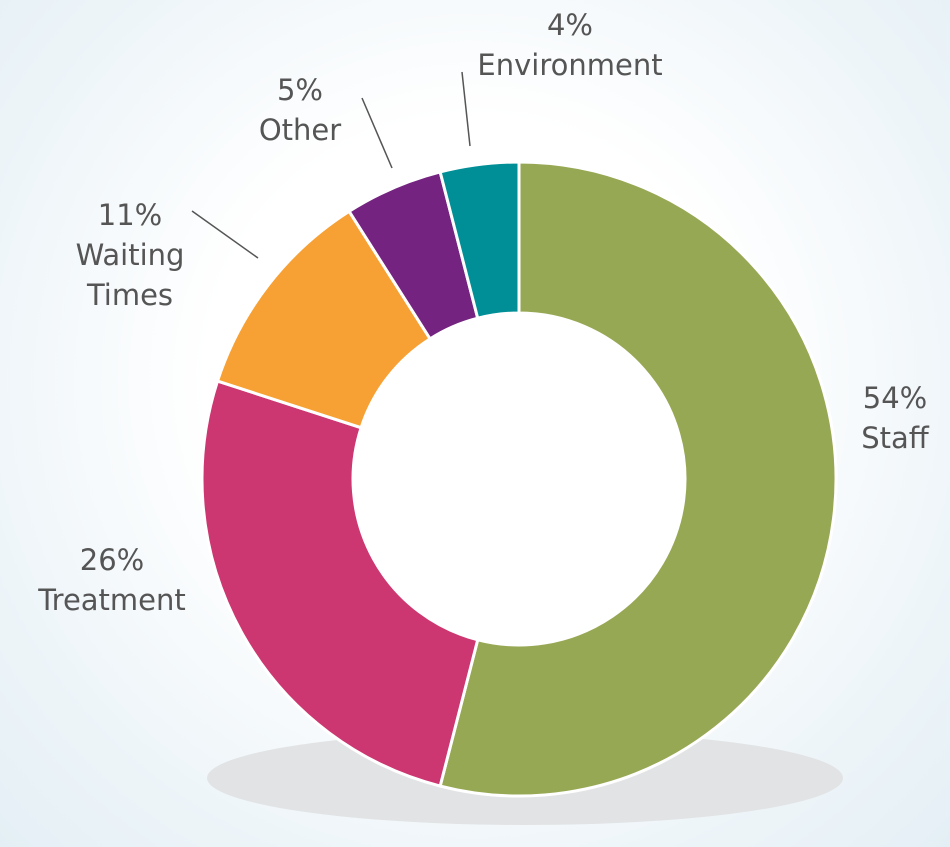 Image resolution: width=950 pixels, height=847 pixels. What do you see at coordinates (885, 418) in the screenshot?
I see `slice-label: 54% Staff` at bounding box center [885, 418].